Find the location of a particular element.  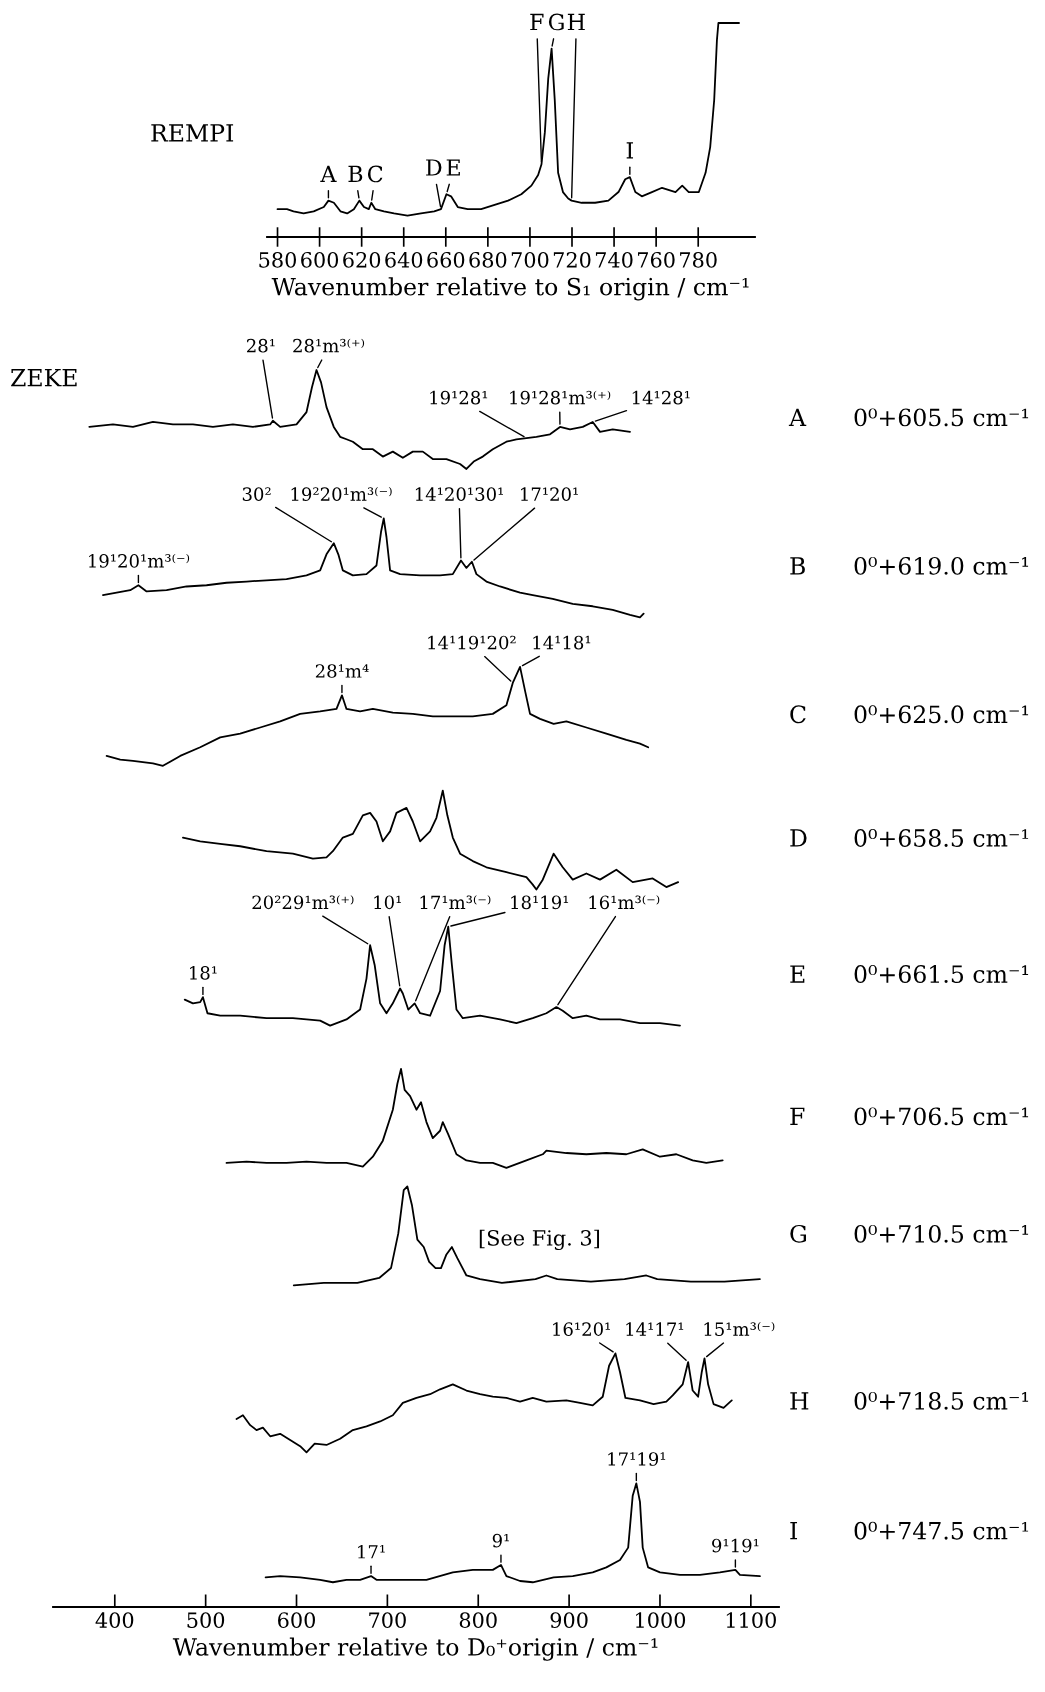

x-tick-label: 1100 is located at coordinates (751, 1620).